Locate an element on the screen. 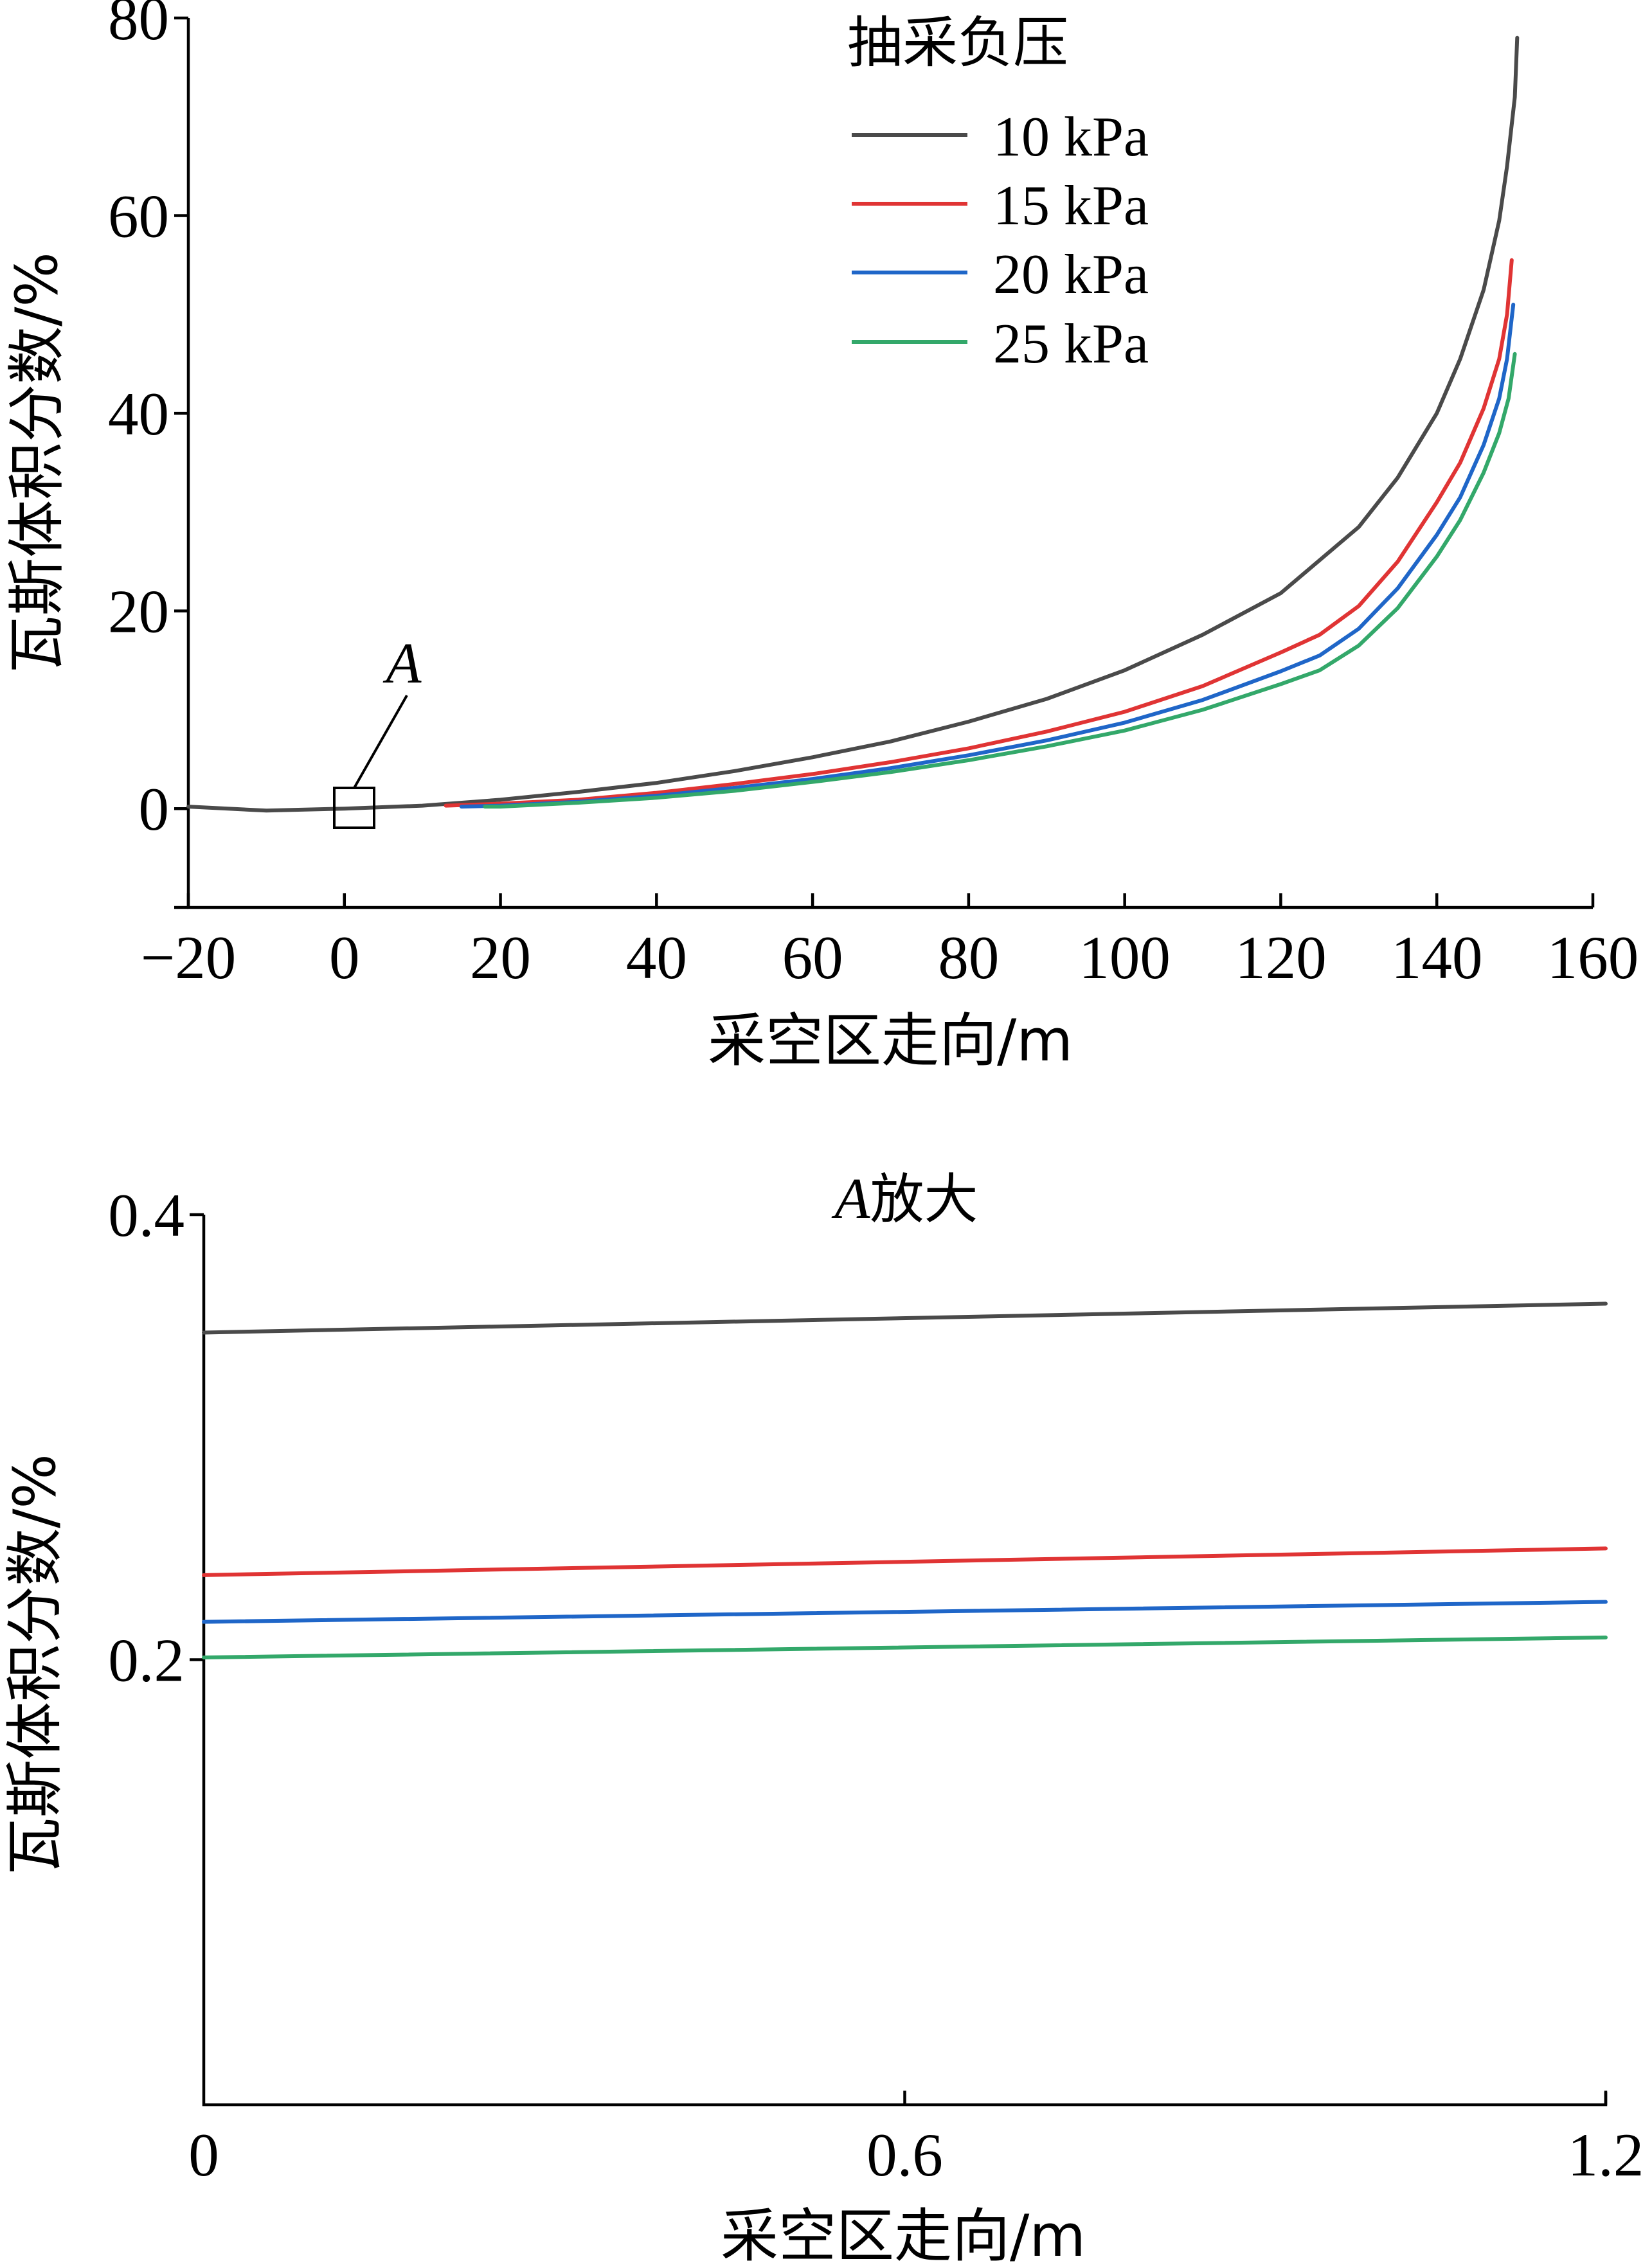 This screenshot has height=2268, width=1652. main-chart-x-tick-label-160: 160 is located at coordinates (1593, 958).